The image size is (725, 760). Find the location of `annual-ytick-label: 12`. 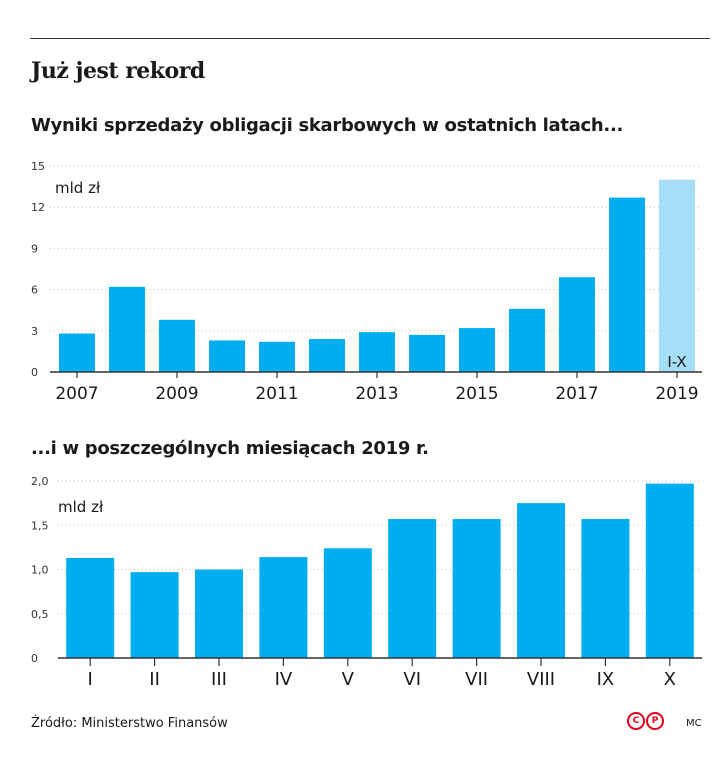

annual-ytick-label: 12 is located at coordinates (38, 207).